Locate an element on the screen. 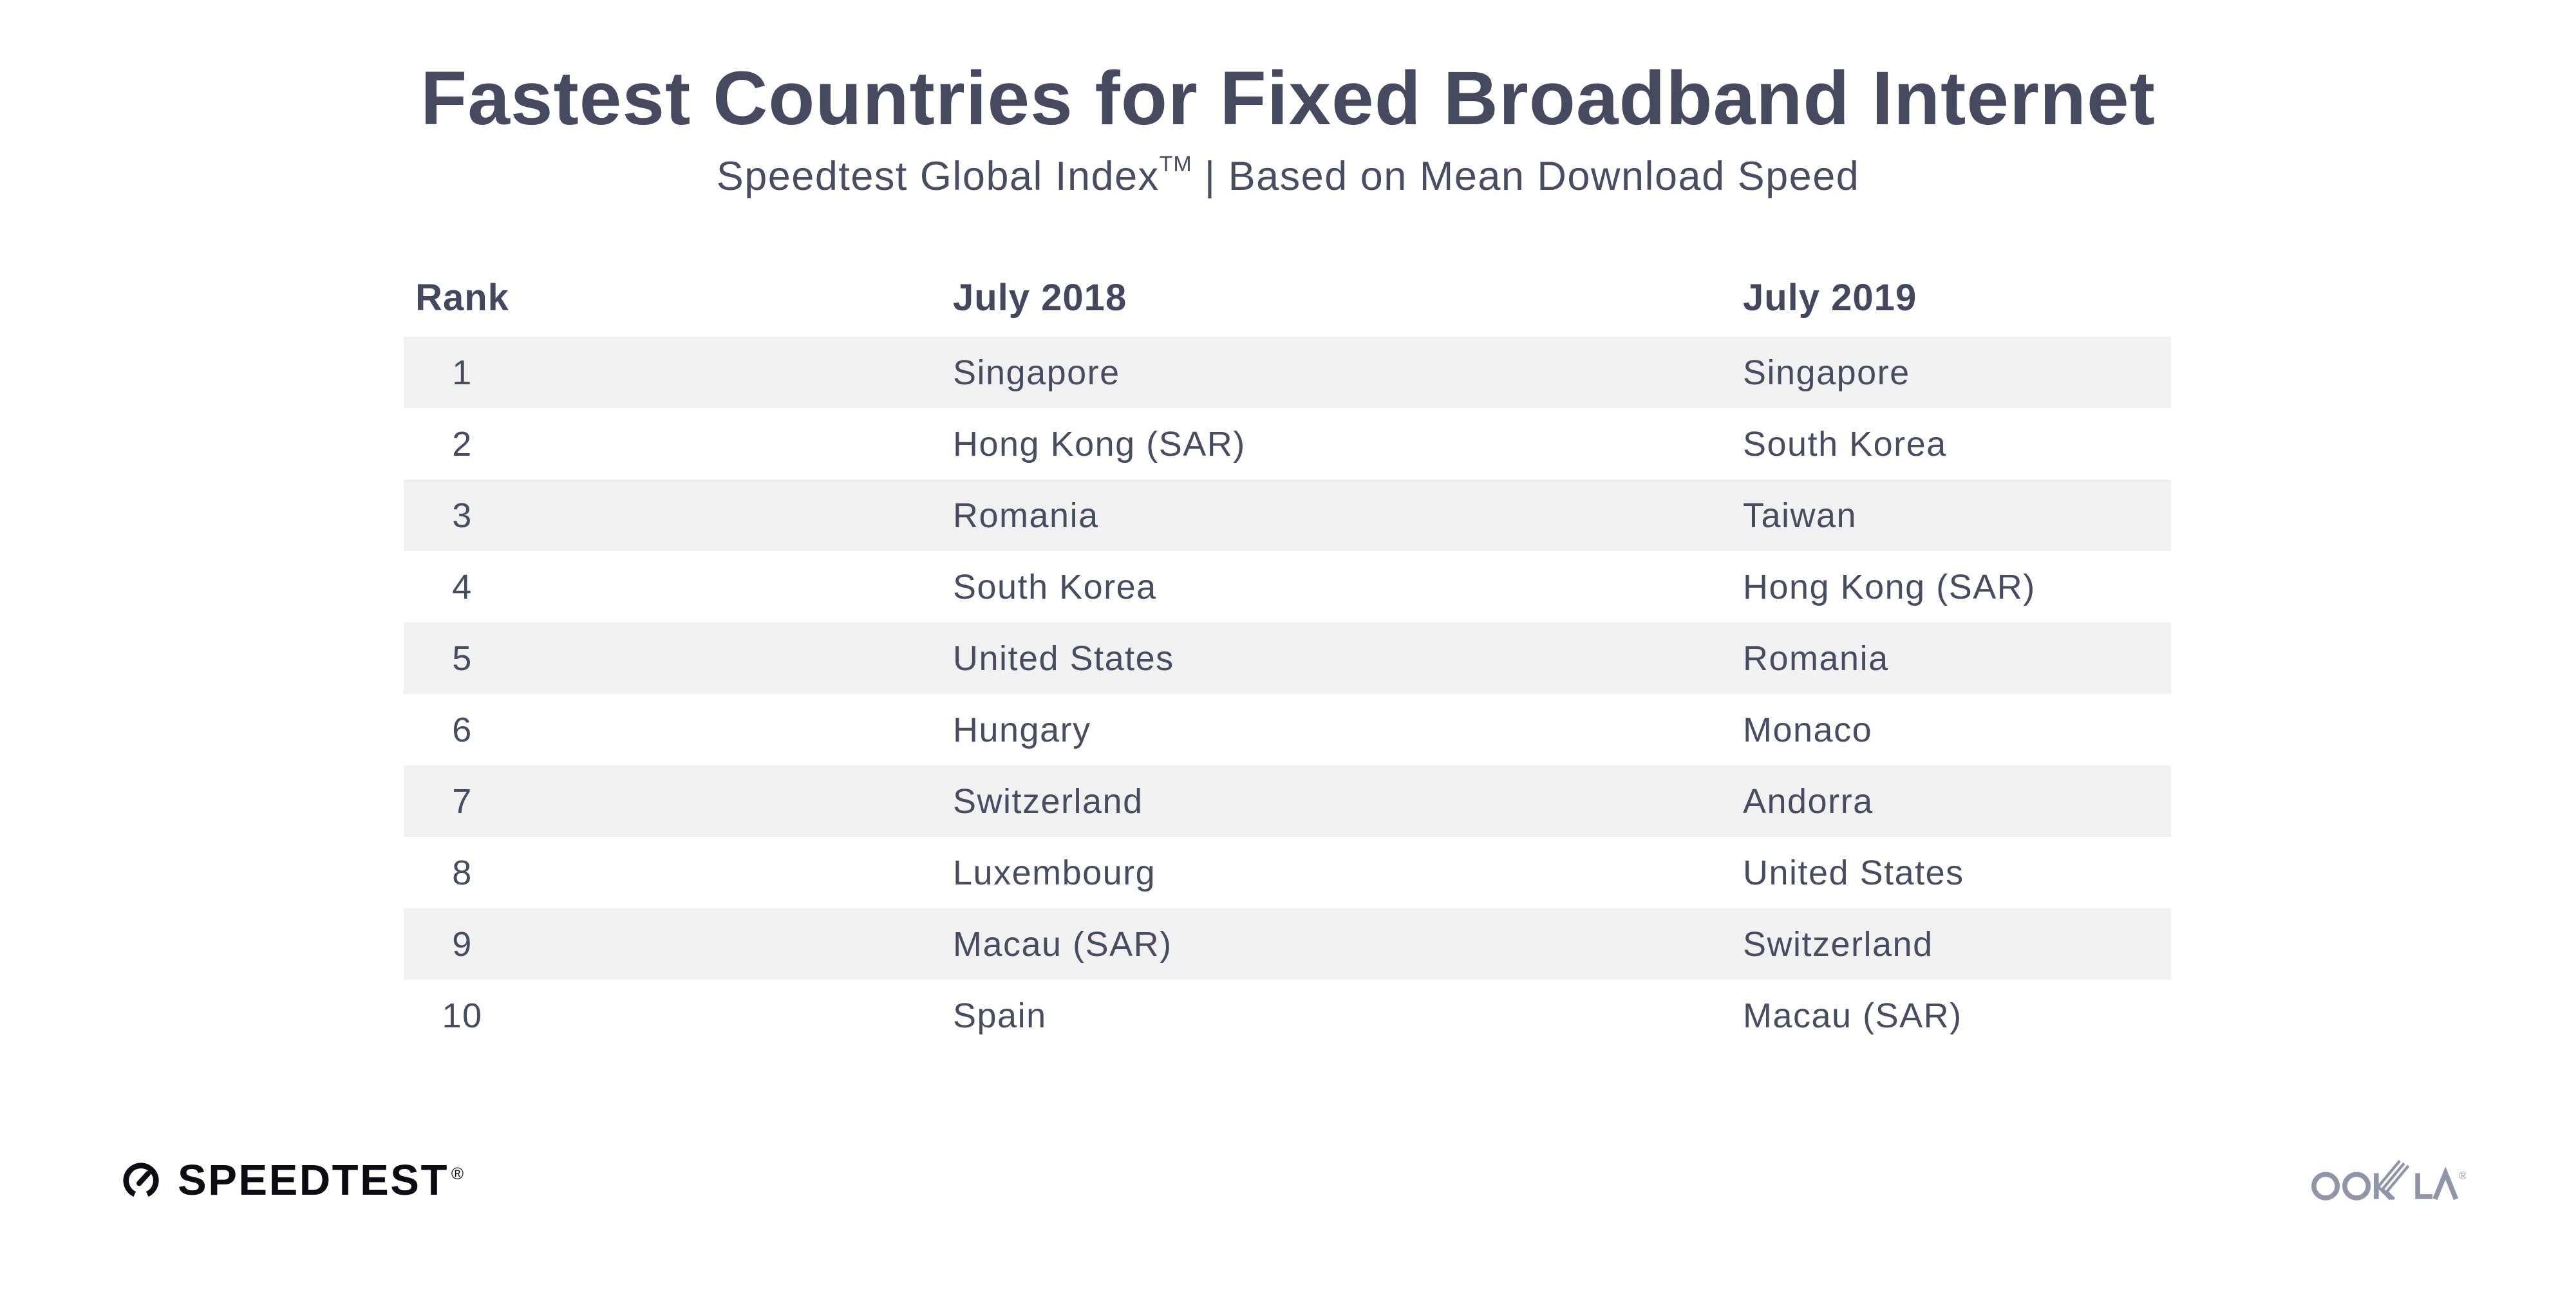  country-2019-cell: Singapore is located at coordinates (1826, 372).